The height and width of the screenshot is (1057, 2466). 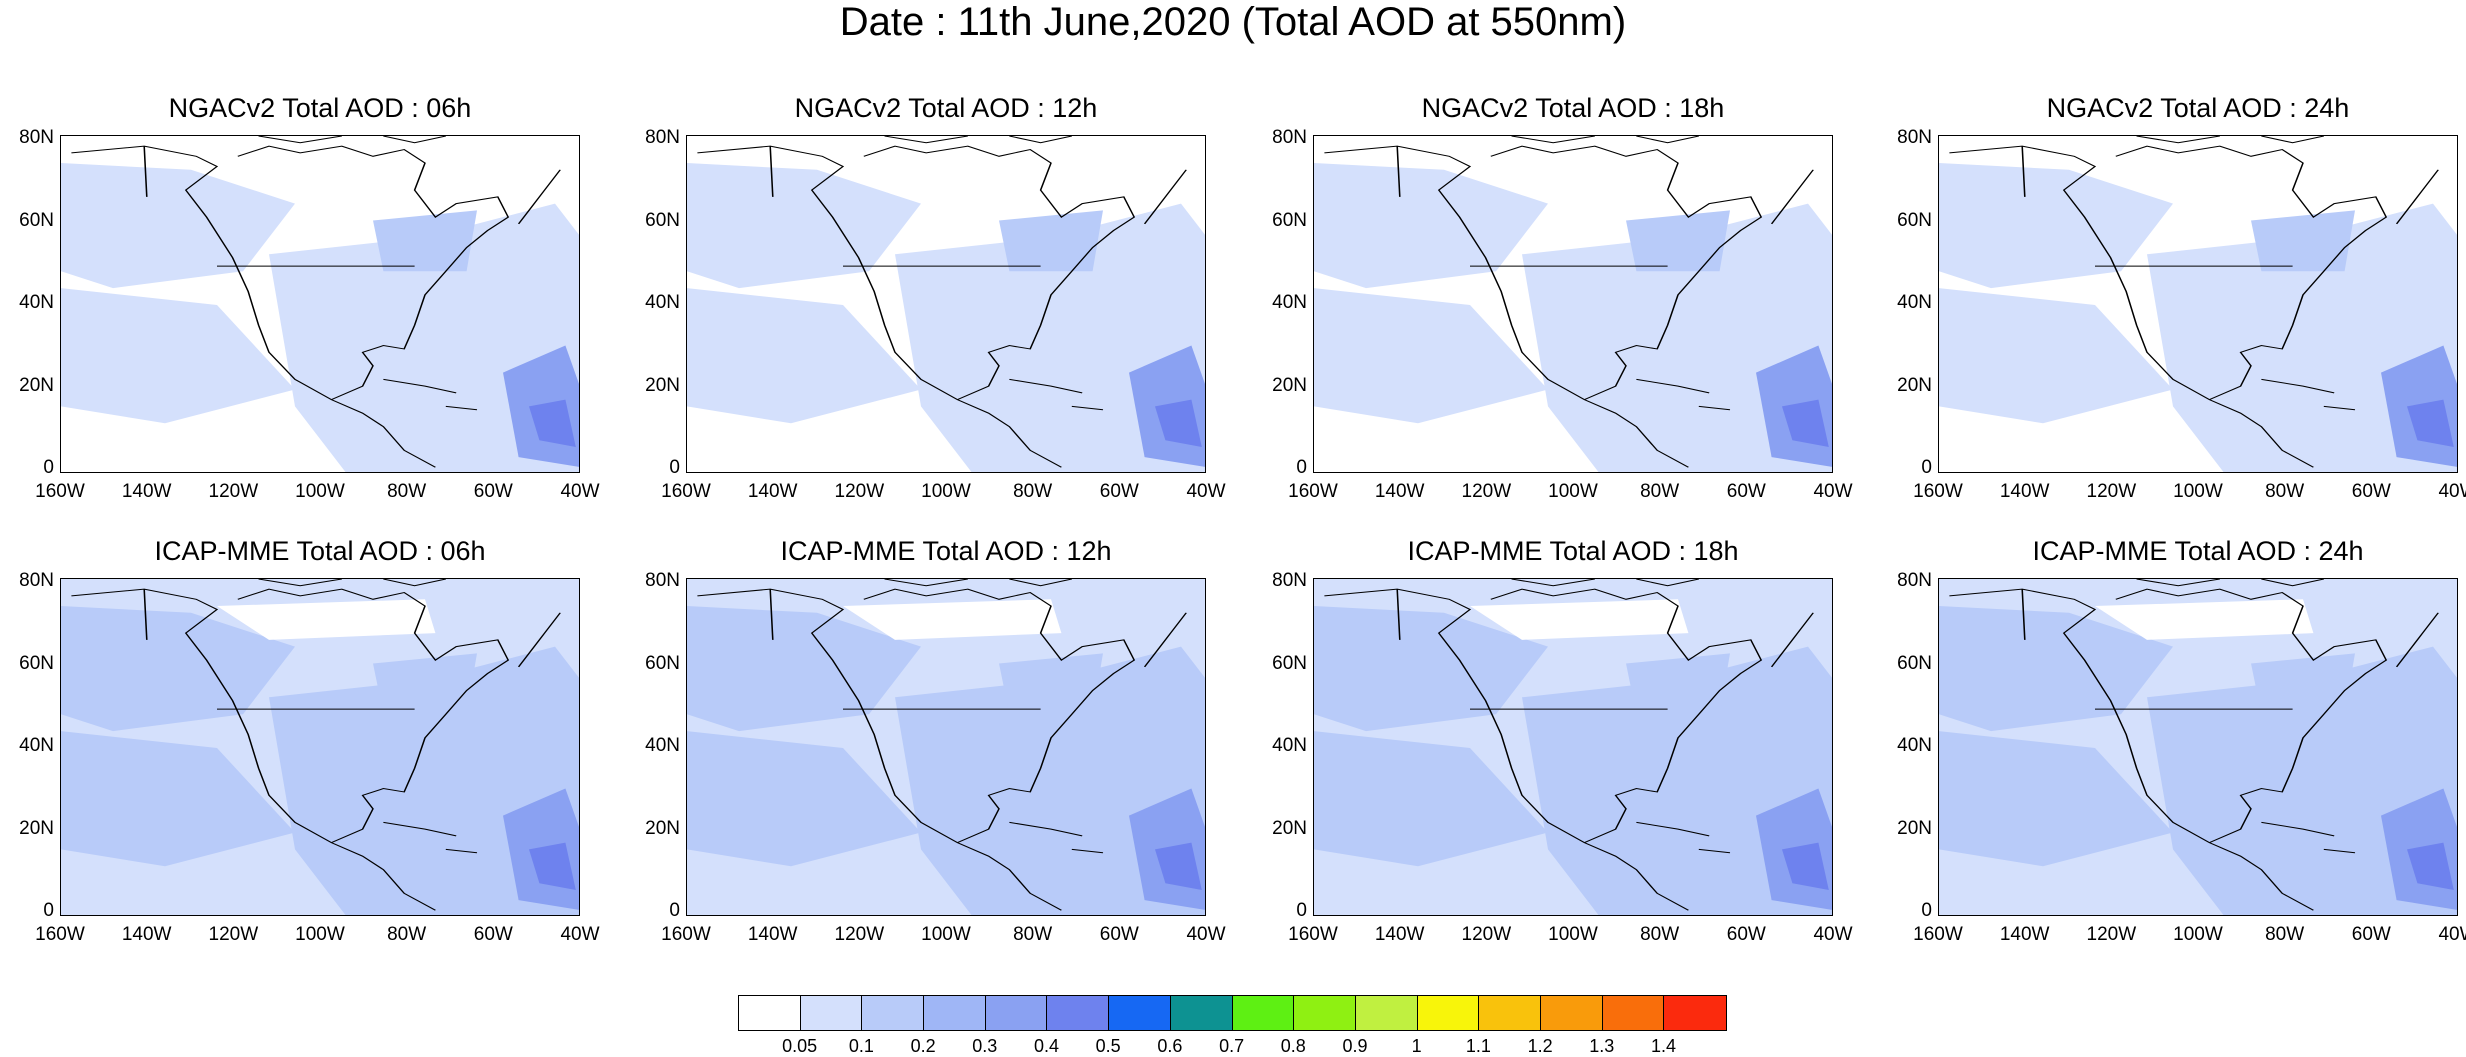 What do you see at coordinates (1478, 1046) in the screenshot?
I see `colorbar-label: 1.1` at bounding box center [1478, 1046].